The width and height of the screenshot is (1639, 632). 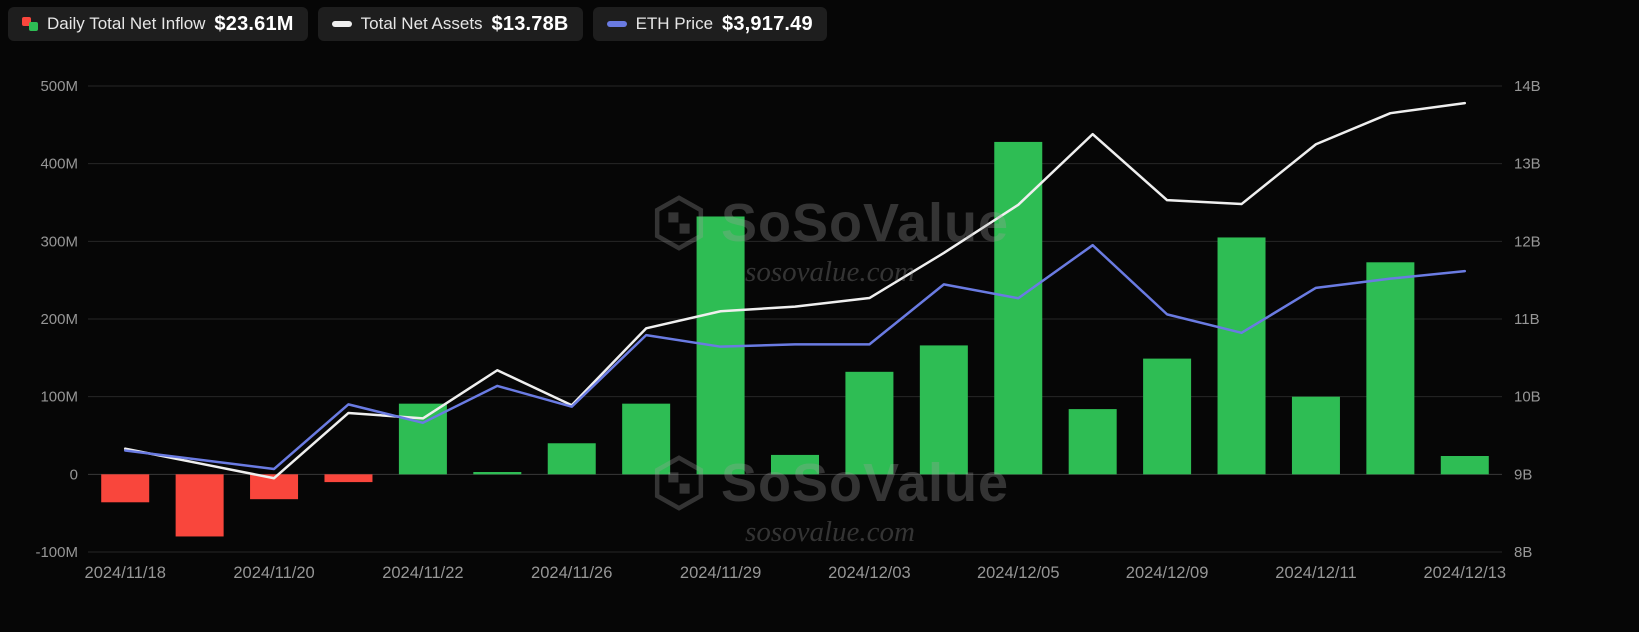 What do you see at coordinates (59, 164) in the screenshot?
I see `left-axis-tick-label: 400M` at bounding box center [59, 164].